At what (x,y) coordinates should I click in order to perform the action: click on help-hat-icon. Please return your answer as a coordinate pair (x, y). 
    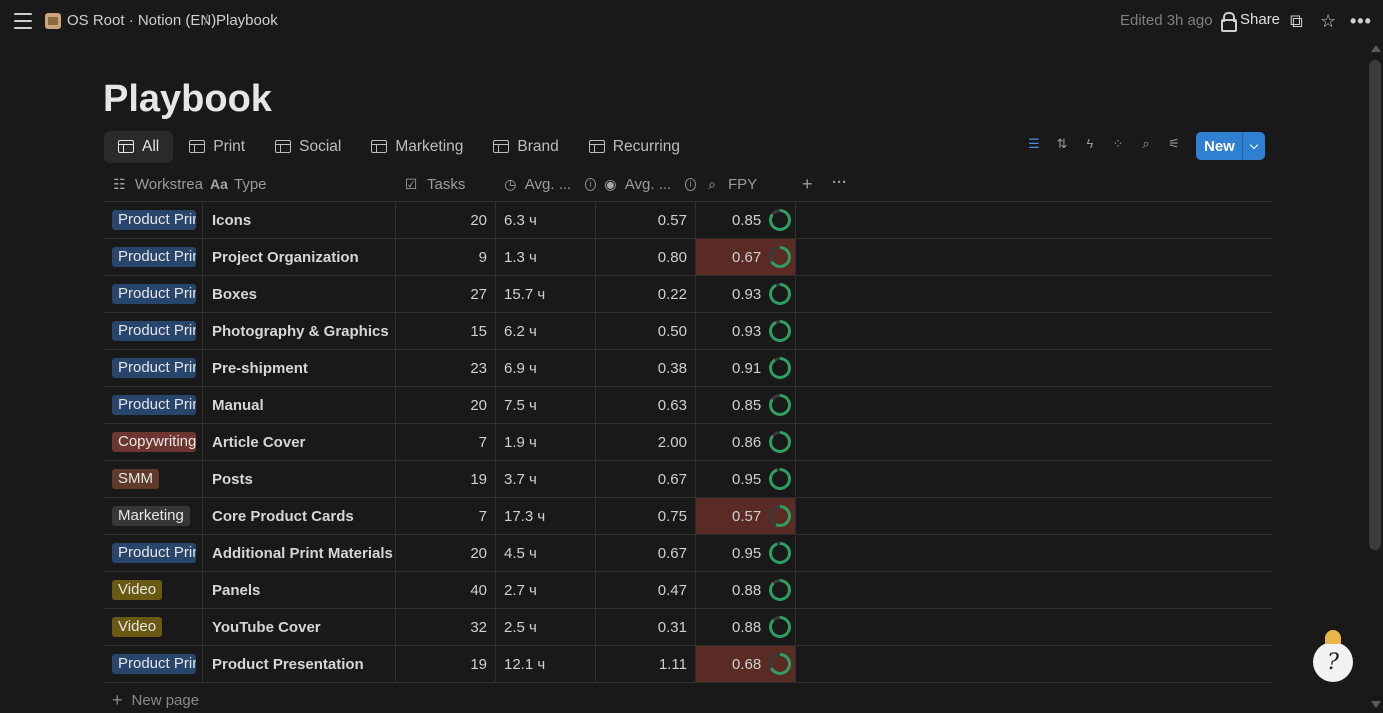
    Looking at the image, I should click on (1333, 637).